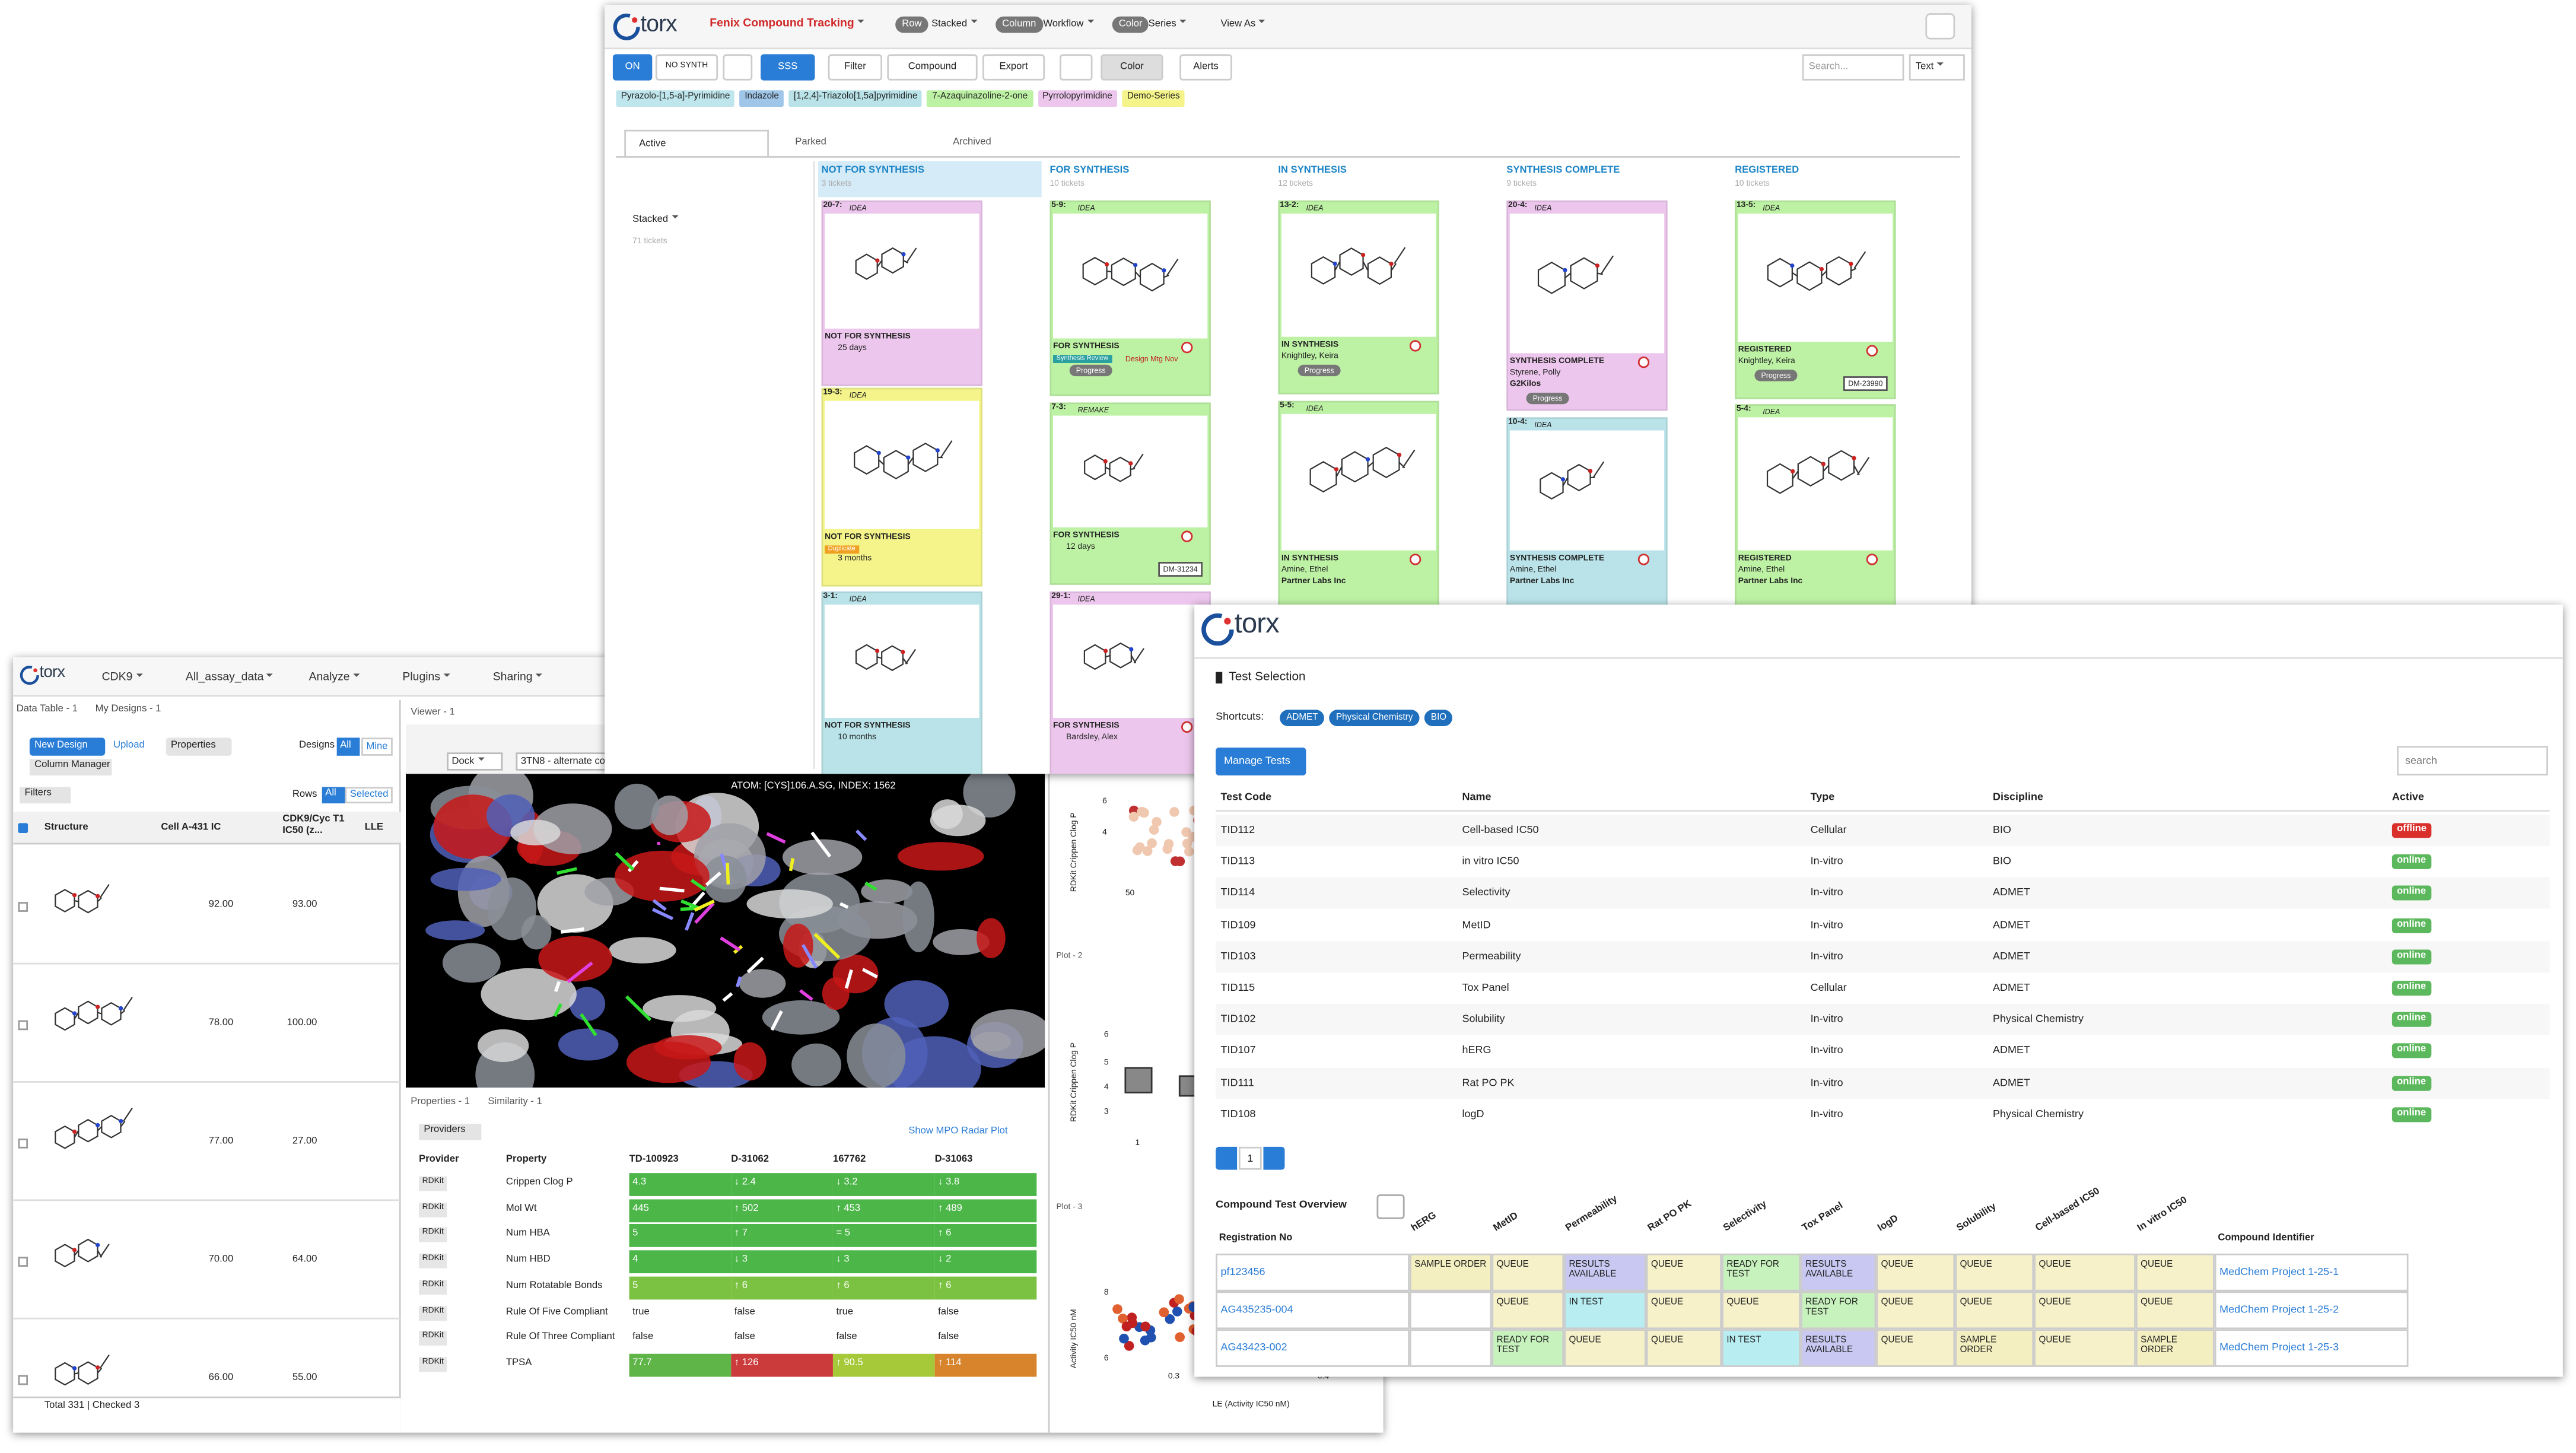 This screenshot has height=1453, width=2576. I want to click on toolbar-value: Workflow, so click(1068, 25).